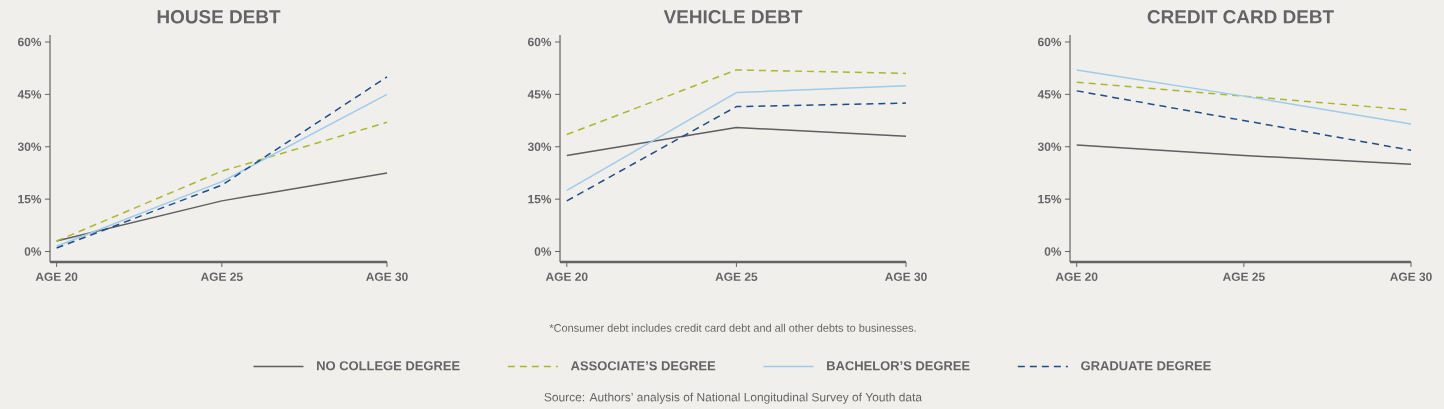  Describe the element at coordinates (733, 17) in the screenshot. I see `chart-title: VEHICLE DEBT` at that location.